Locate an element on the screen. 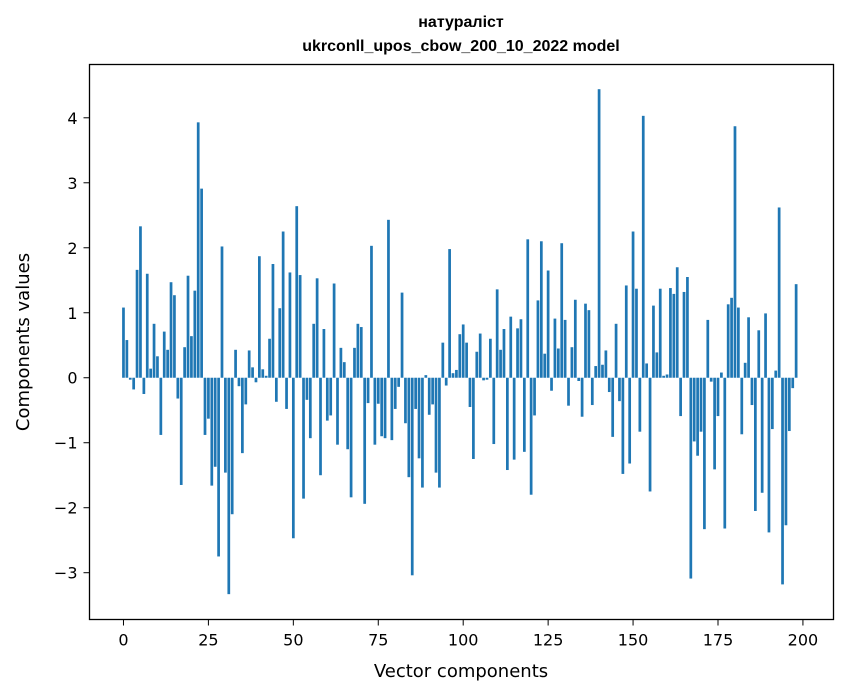 This screenshot has height=696, width=847. x-axis: 0 25 50 75 100 125 150 175 200 is located at coordinates (468, 634).